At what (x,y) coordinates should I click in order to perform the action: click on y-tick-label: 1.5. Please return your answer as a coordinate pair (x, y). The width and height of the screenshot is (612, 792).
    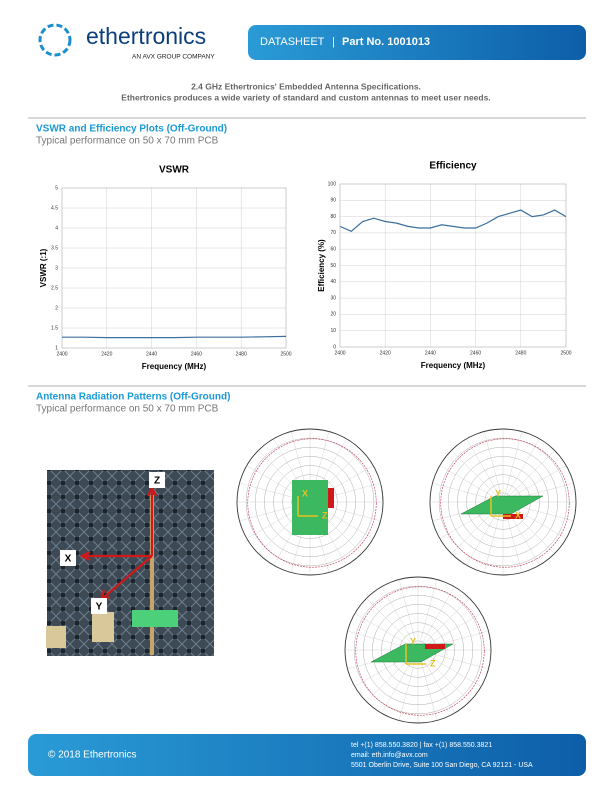
    Looking at the image, I should click on (54, 328).